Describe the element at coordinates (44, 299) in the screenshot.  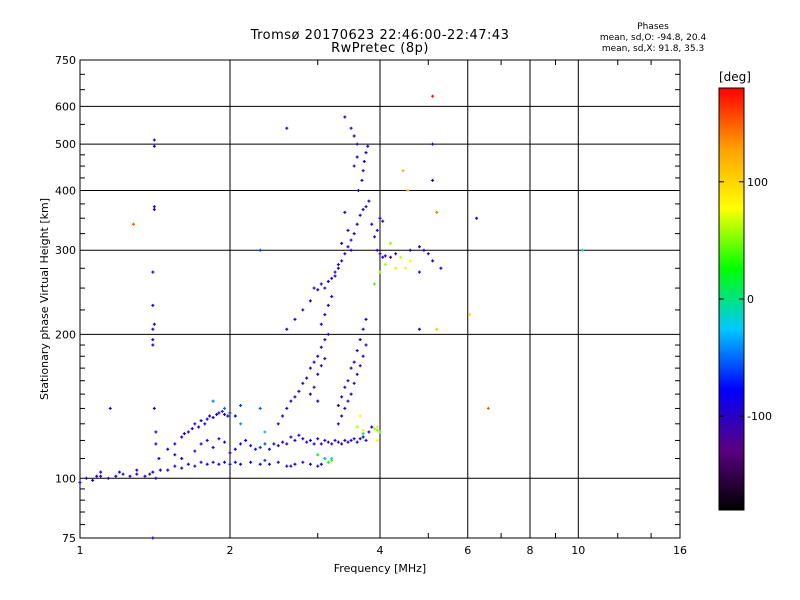
I see `y-axis-label: Stationary phase Virtual Height [km]` at that location.